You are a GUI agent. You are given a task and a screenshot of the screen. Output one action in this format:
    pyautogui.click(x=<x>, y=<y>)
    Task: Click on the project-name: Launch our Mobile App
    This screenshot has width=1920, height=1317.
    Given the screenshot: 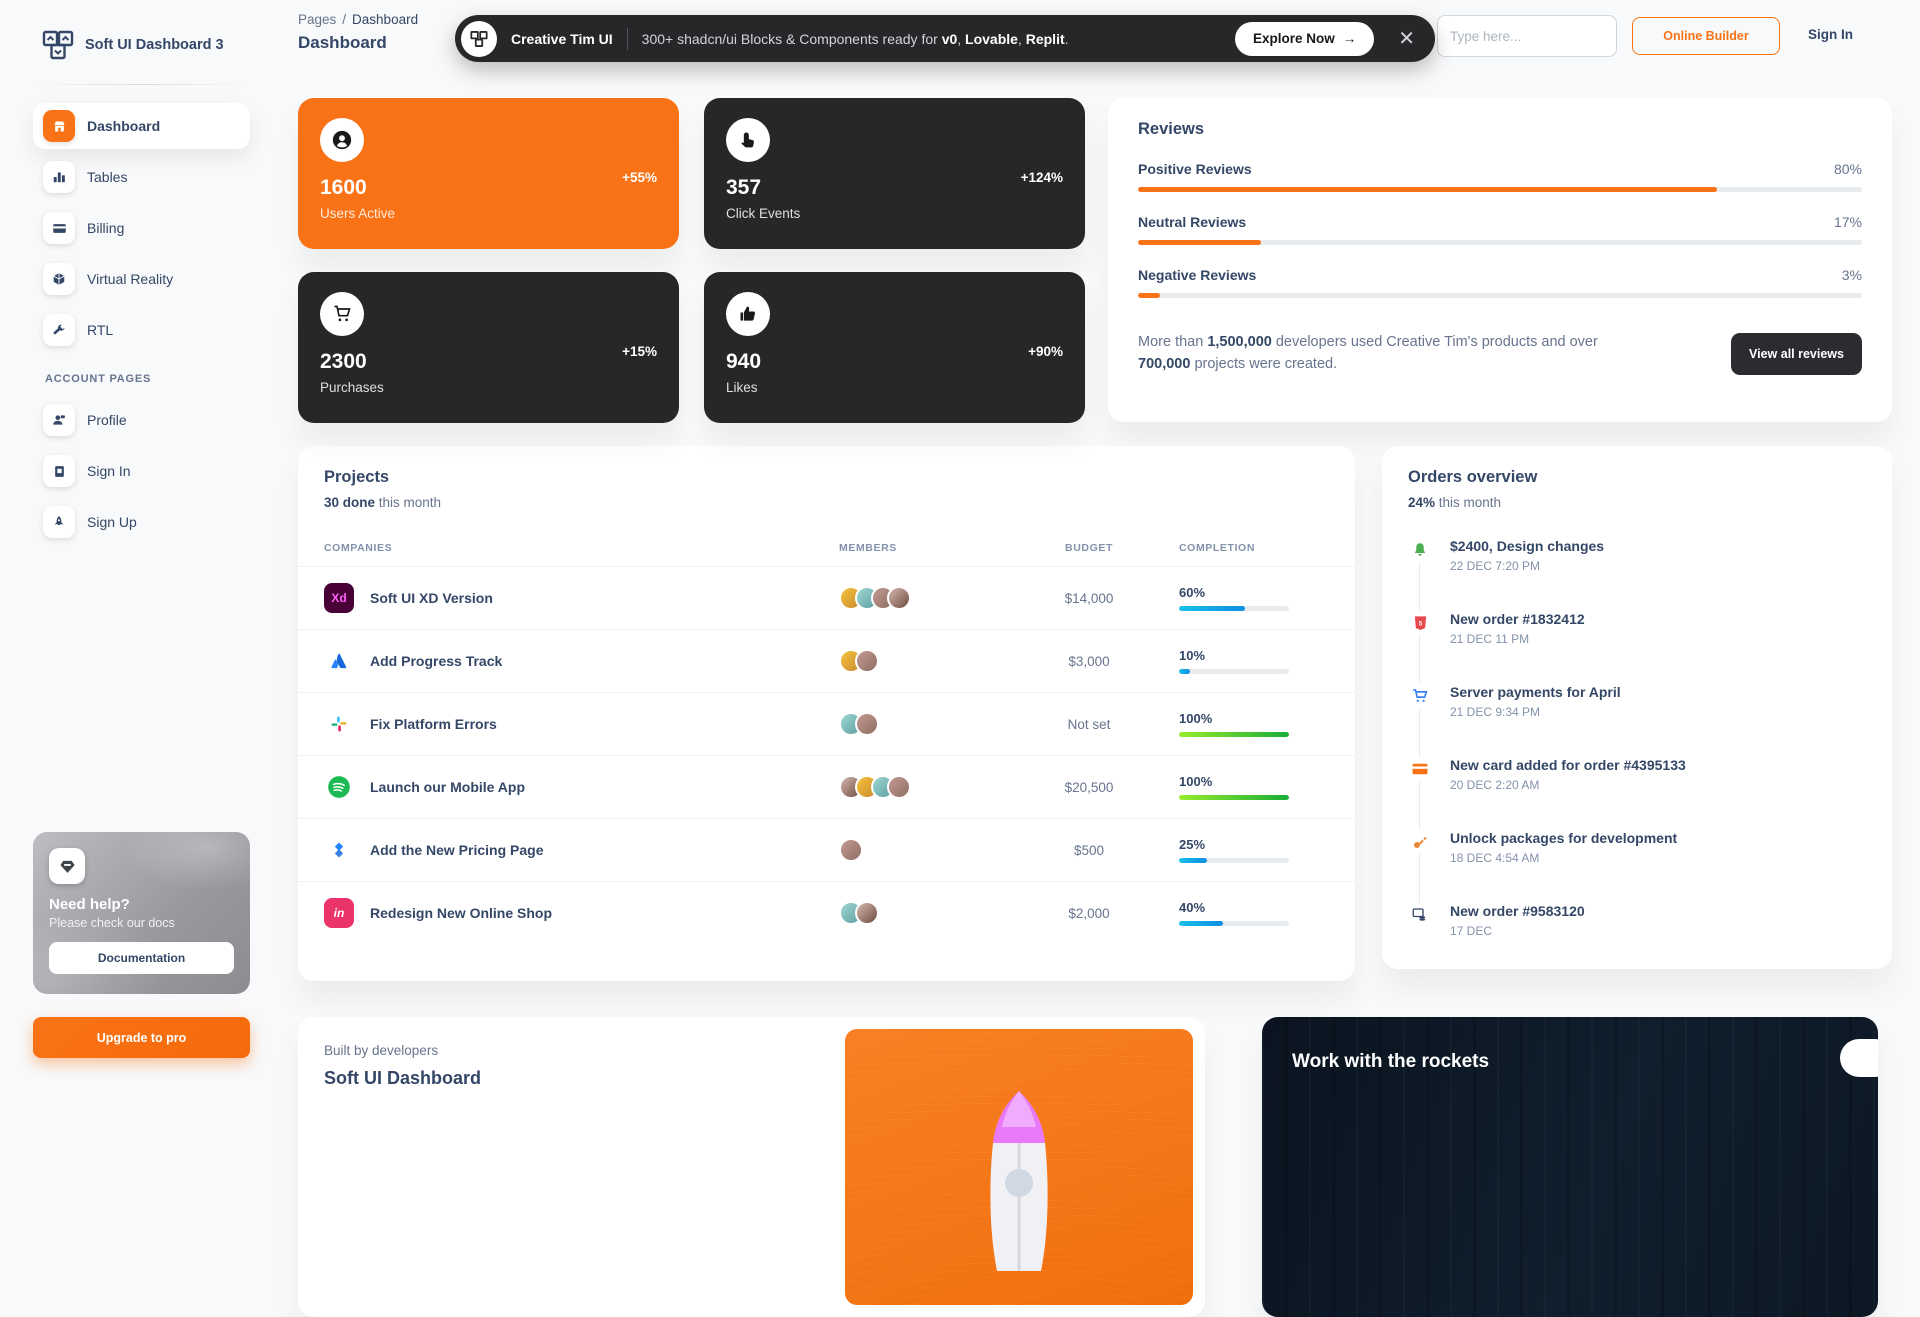 What is the action you would take?
    pyautogui.click(x=448, y=787)
    